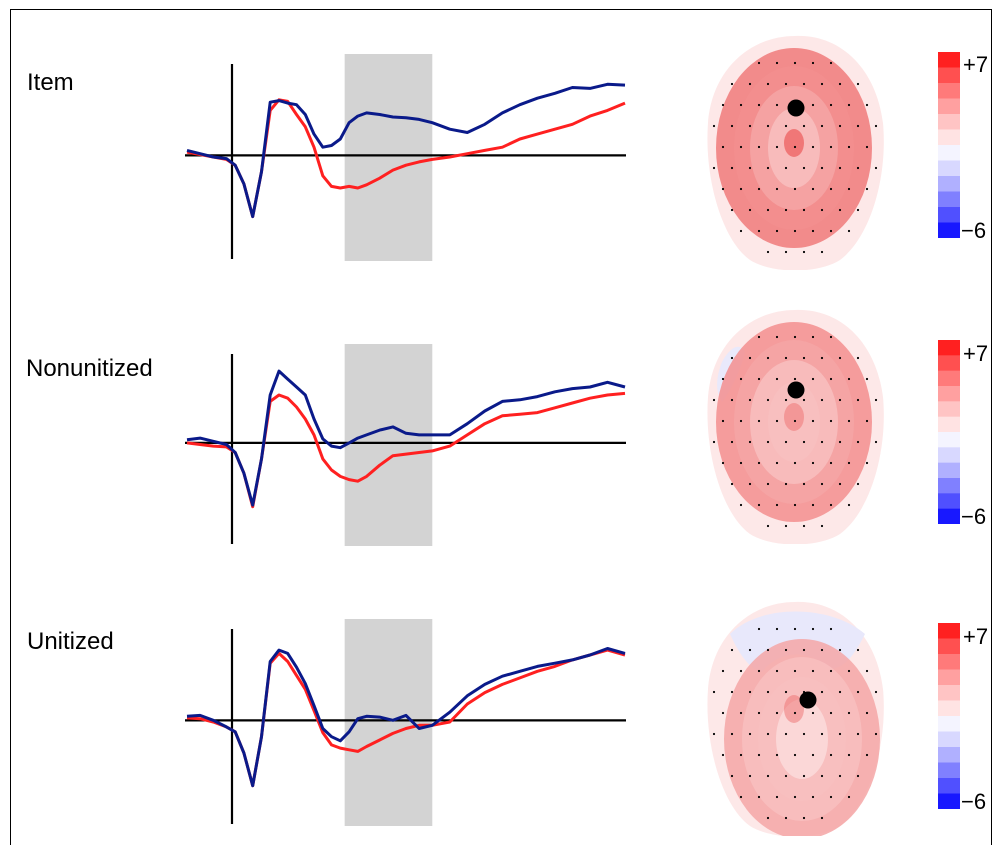  I want to click on series-line-blue, so click(406, 150).